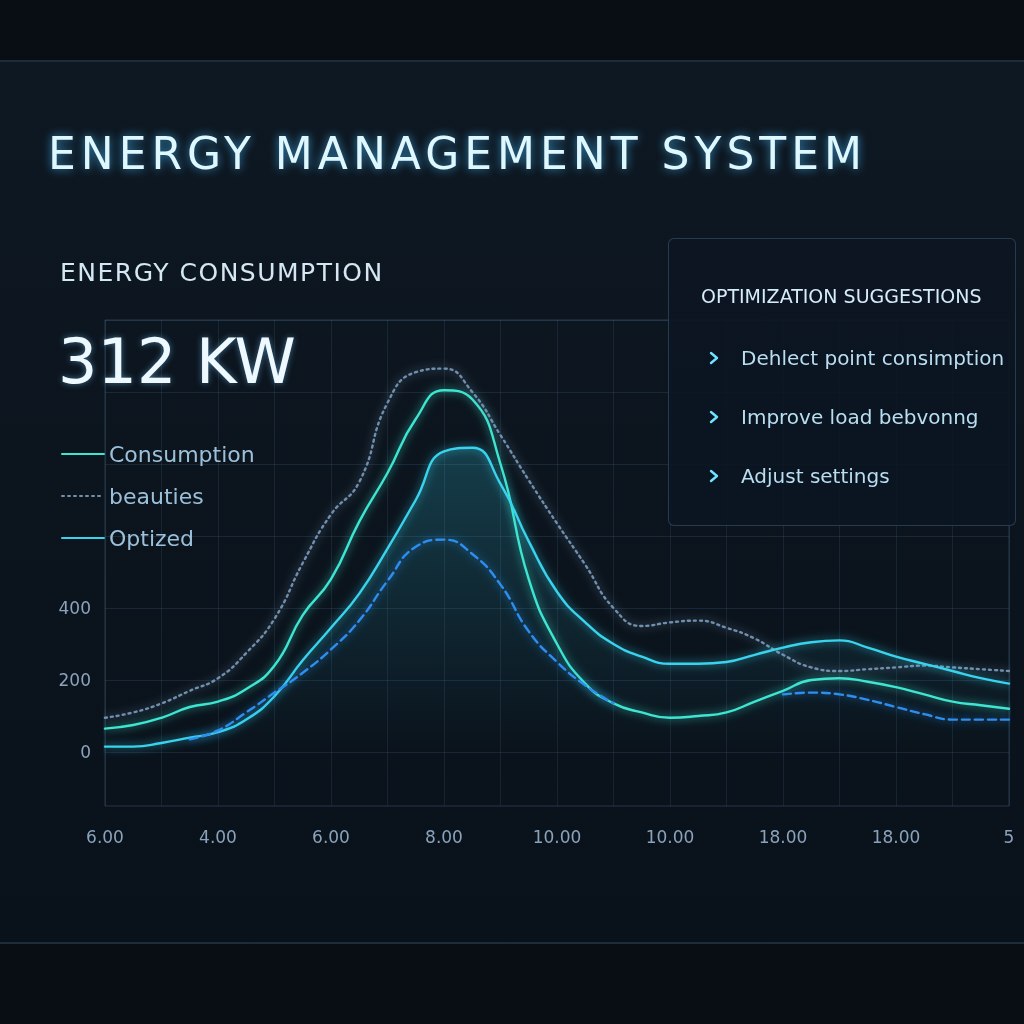 The width and height of the screenshot is (1024, 1024). I want to click on annotation: Dehlect point consimption, so click(873, 358).